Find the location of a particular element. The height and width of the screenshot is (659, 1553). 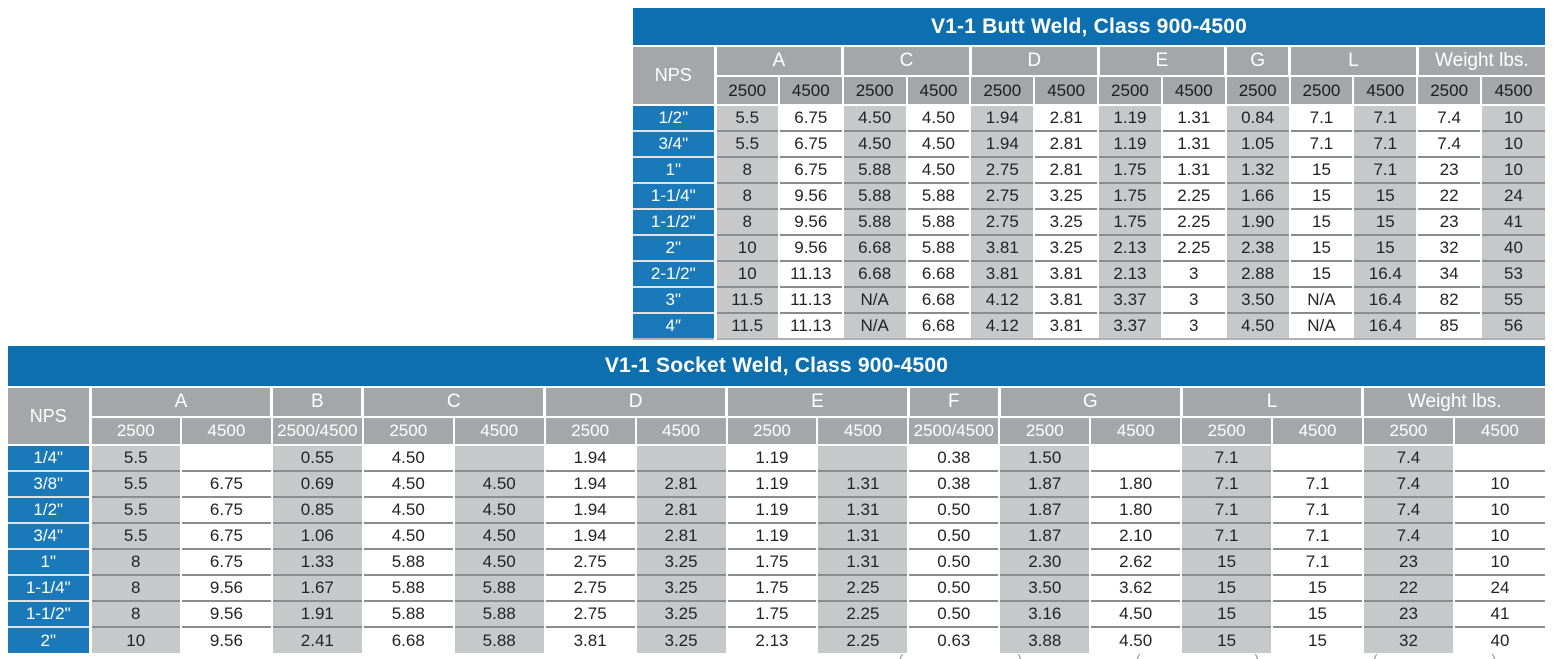

value-cell: 0.63 is located at coordinates (953, 639).